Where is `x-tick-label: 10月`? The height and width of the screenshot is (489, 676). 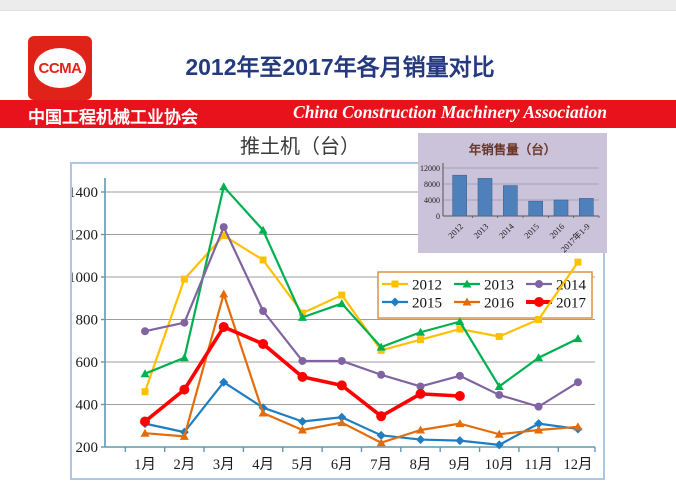 x-tick-label: 10月 is located at coordinates (499, 465).